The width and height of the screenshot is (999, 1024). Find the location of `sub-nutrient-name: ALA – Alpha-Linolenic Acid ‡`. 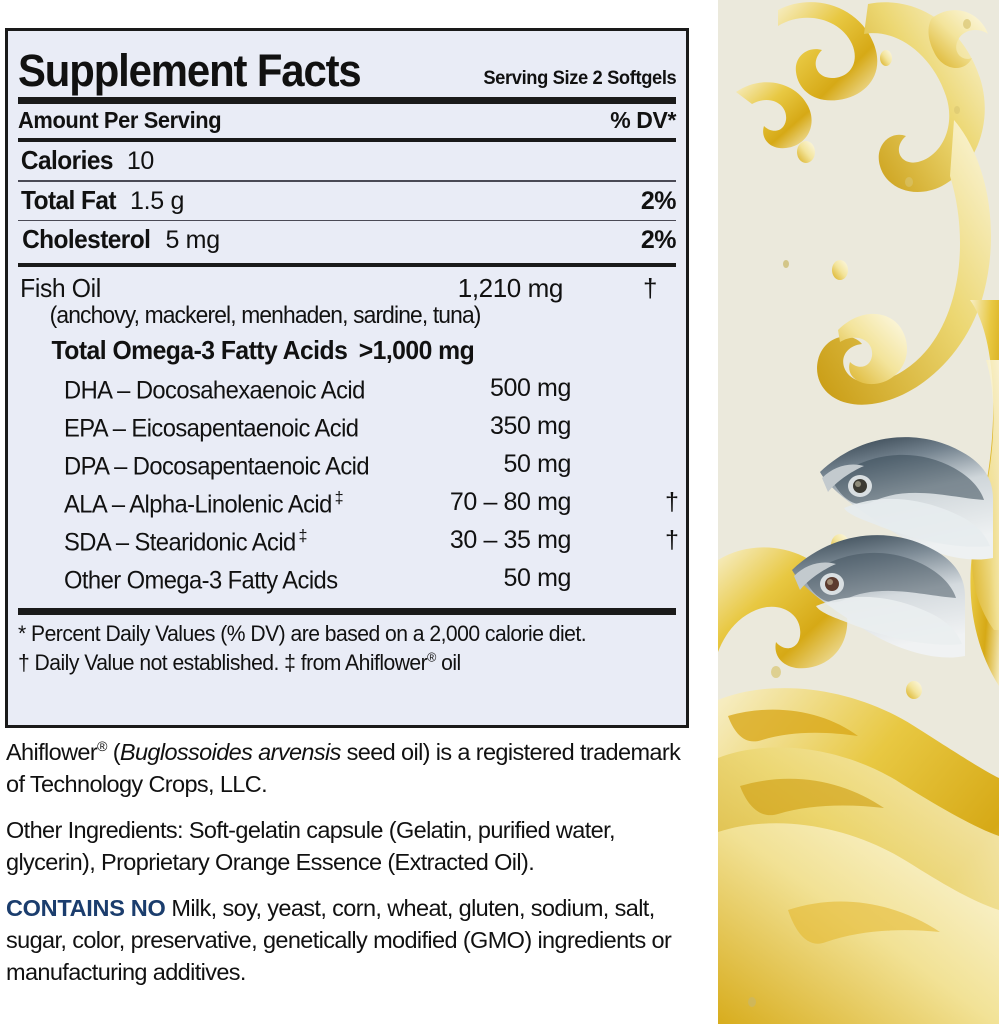

sub-nutrient-name: ALA – Alpha-Linolenic Acid ‡ is located at coordinates (204, 503).